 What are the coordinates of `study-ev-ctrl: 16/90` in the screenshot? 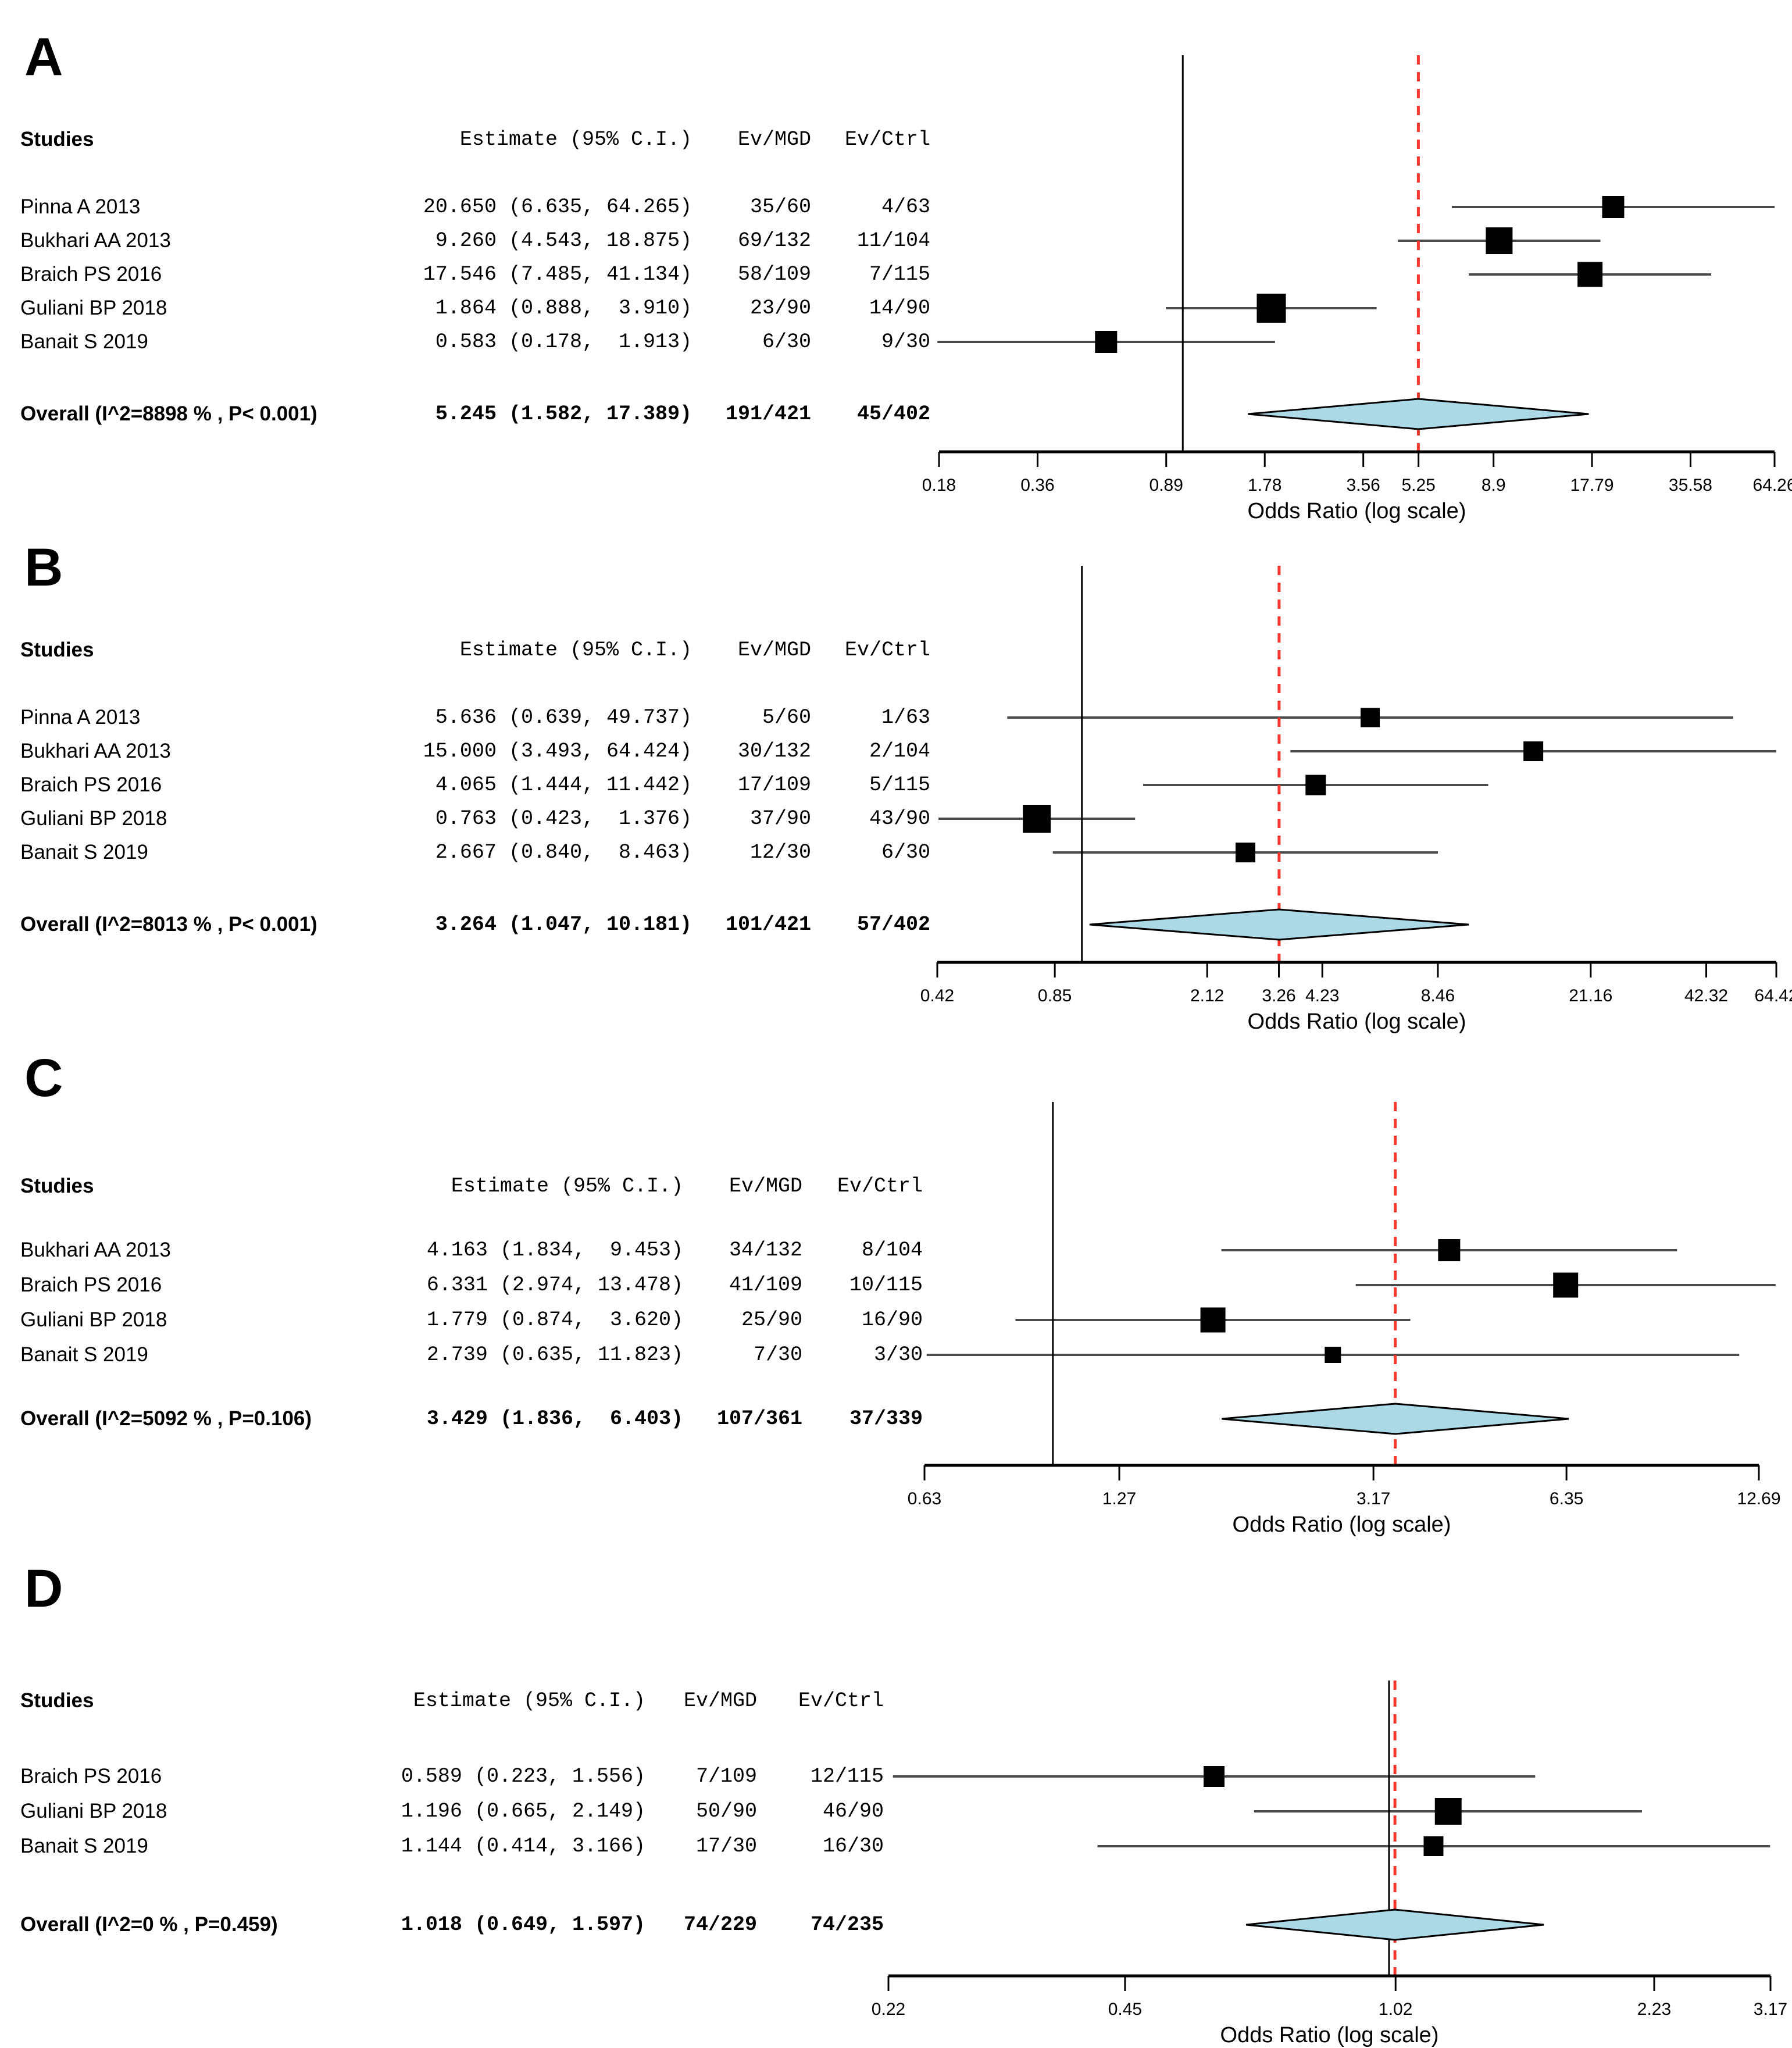 It's located at (892, 1320).